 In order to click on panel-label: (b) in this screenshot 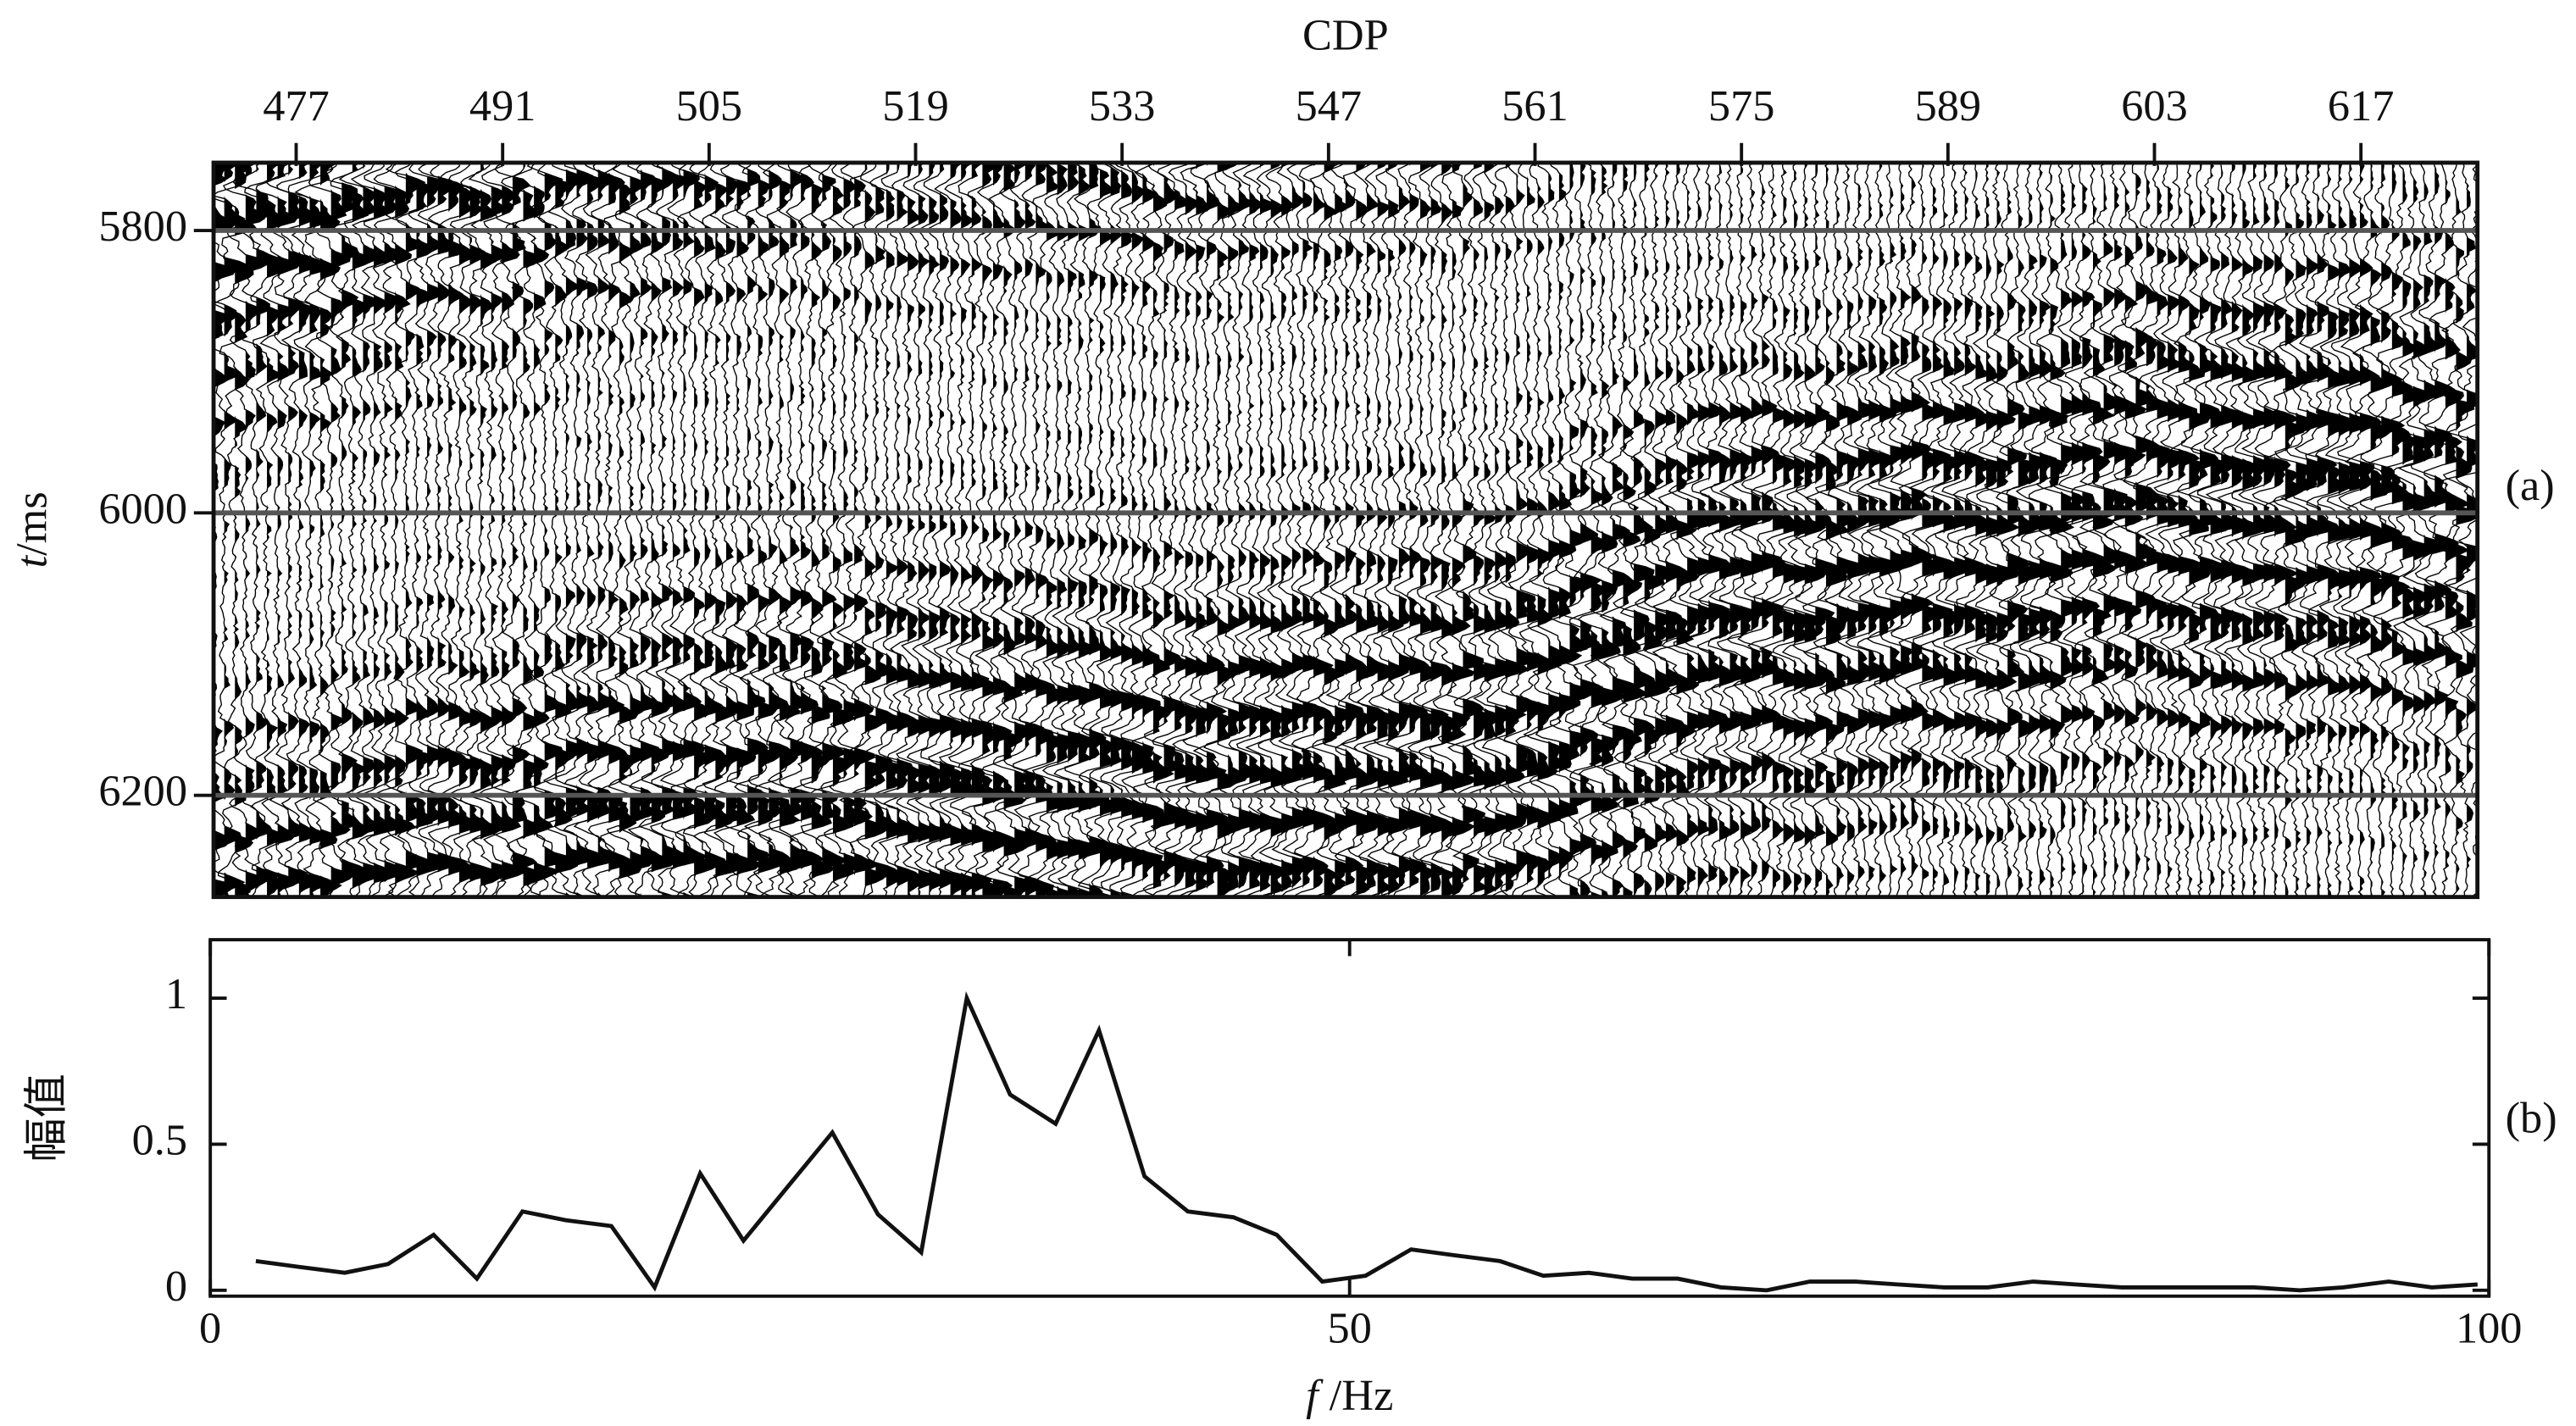, I will do `click(2531, 1117)`.